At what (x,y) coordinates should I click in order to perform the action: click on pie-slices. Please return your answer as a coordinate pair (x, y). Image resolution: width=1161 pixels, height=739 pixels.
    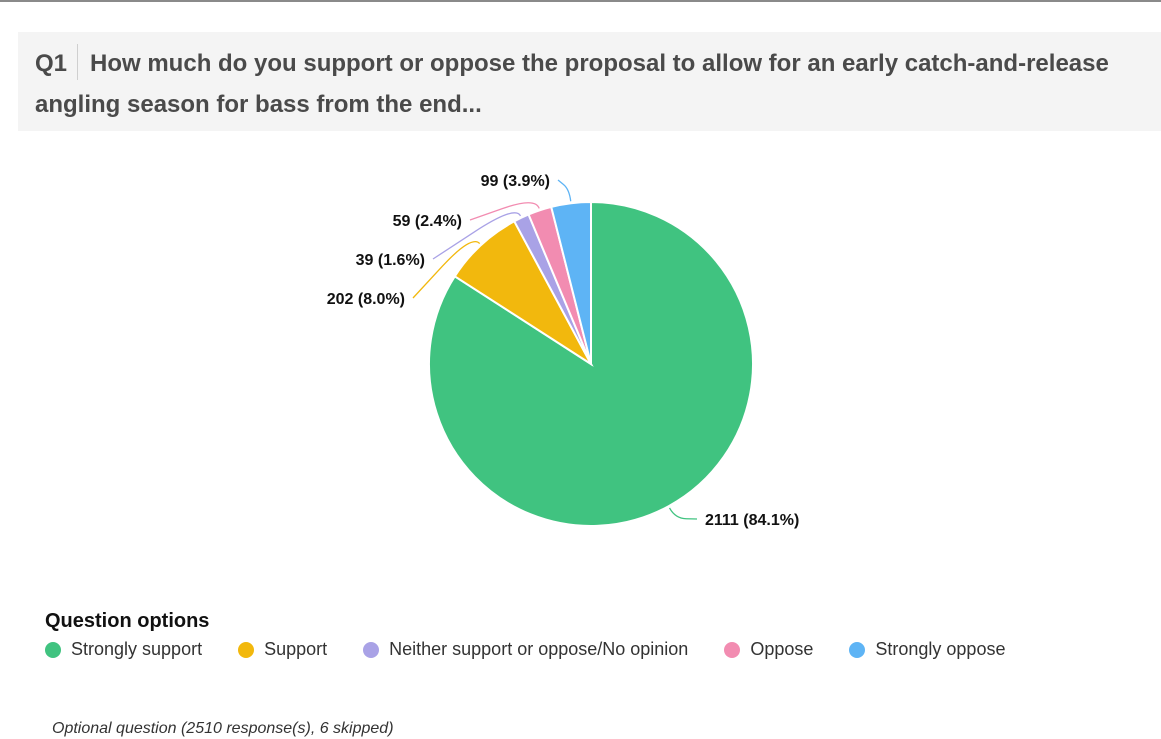
    Looking at the image, I should click on (591, 363).